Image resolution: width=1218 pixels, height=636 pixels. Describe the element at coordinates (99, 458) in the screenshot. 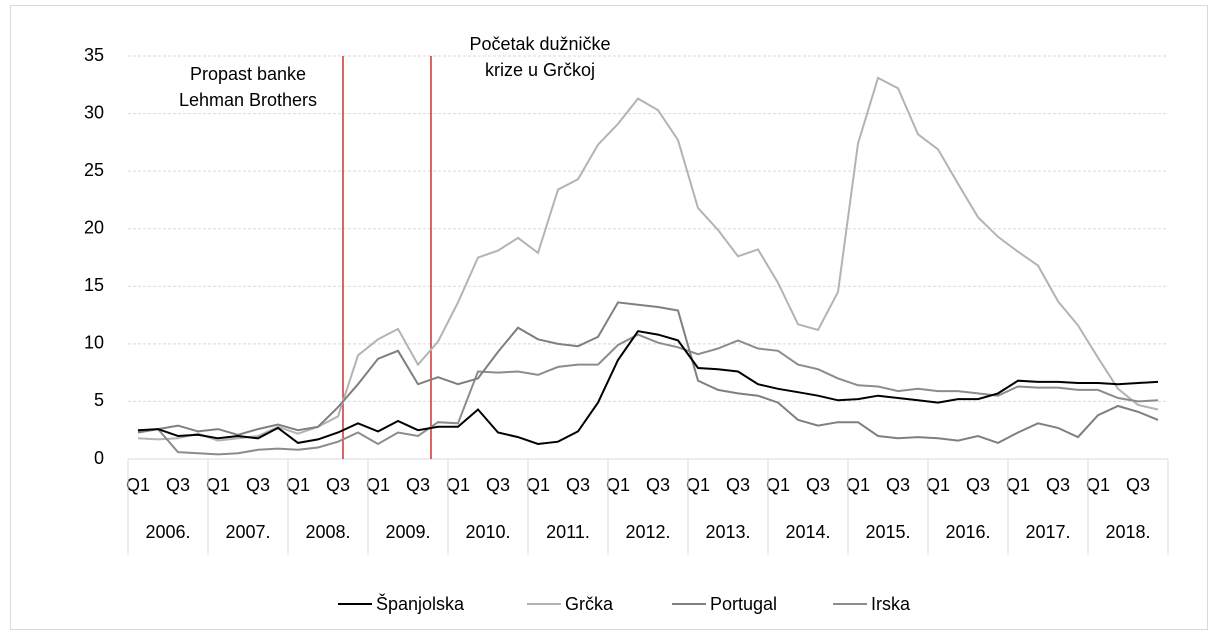

I see `y-tick-label: 0` at that location.